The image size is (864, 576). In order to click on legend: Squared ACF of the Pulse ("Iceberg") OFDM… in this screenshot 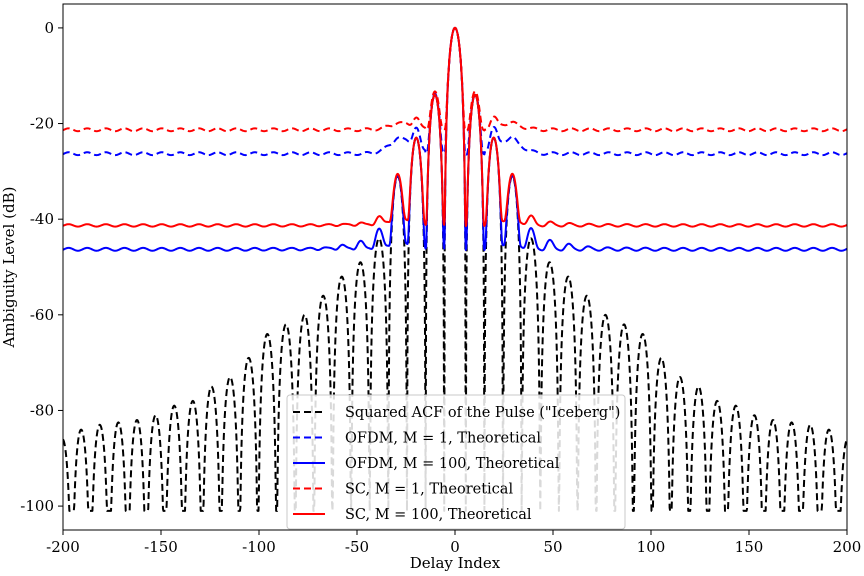, I will do `click(456, 462)`.